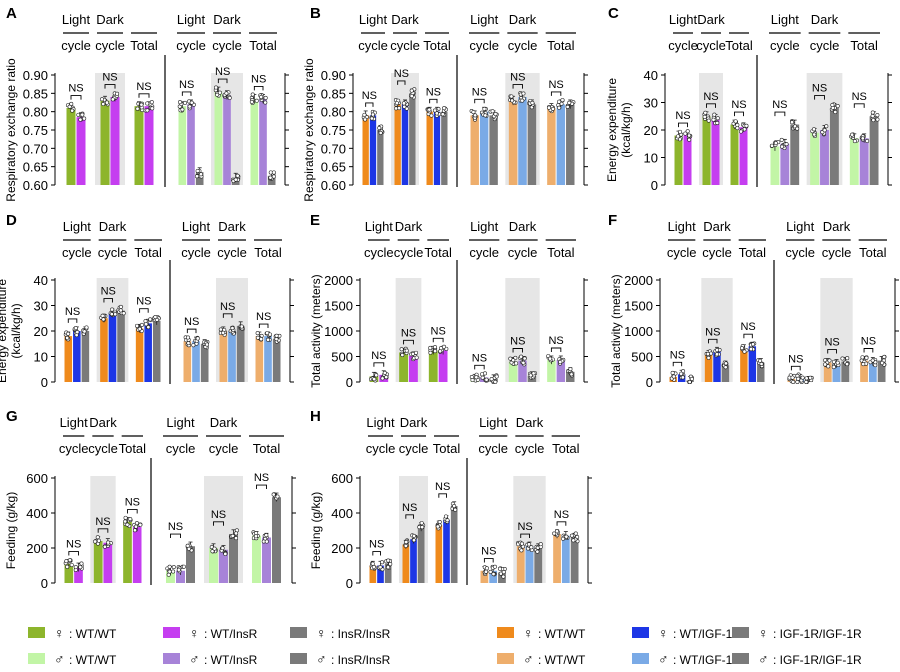 The height and width of the screenshot is (672, 900). What do you see at coordinates (11, 130) in the screenshot?
I see `y-axis-label: Respiratory exchange ratio` at bounding box center [11, 130].